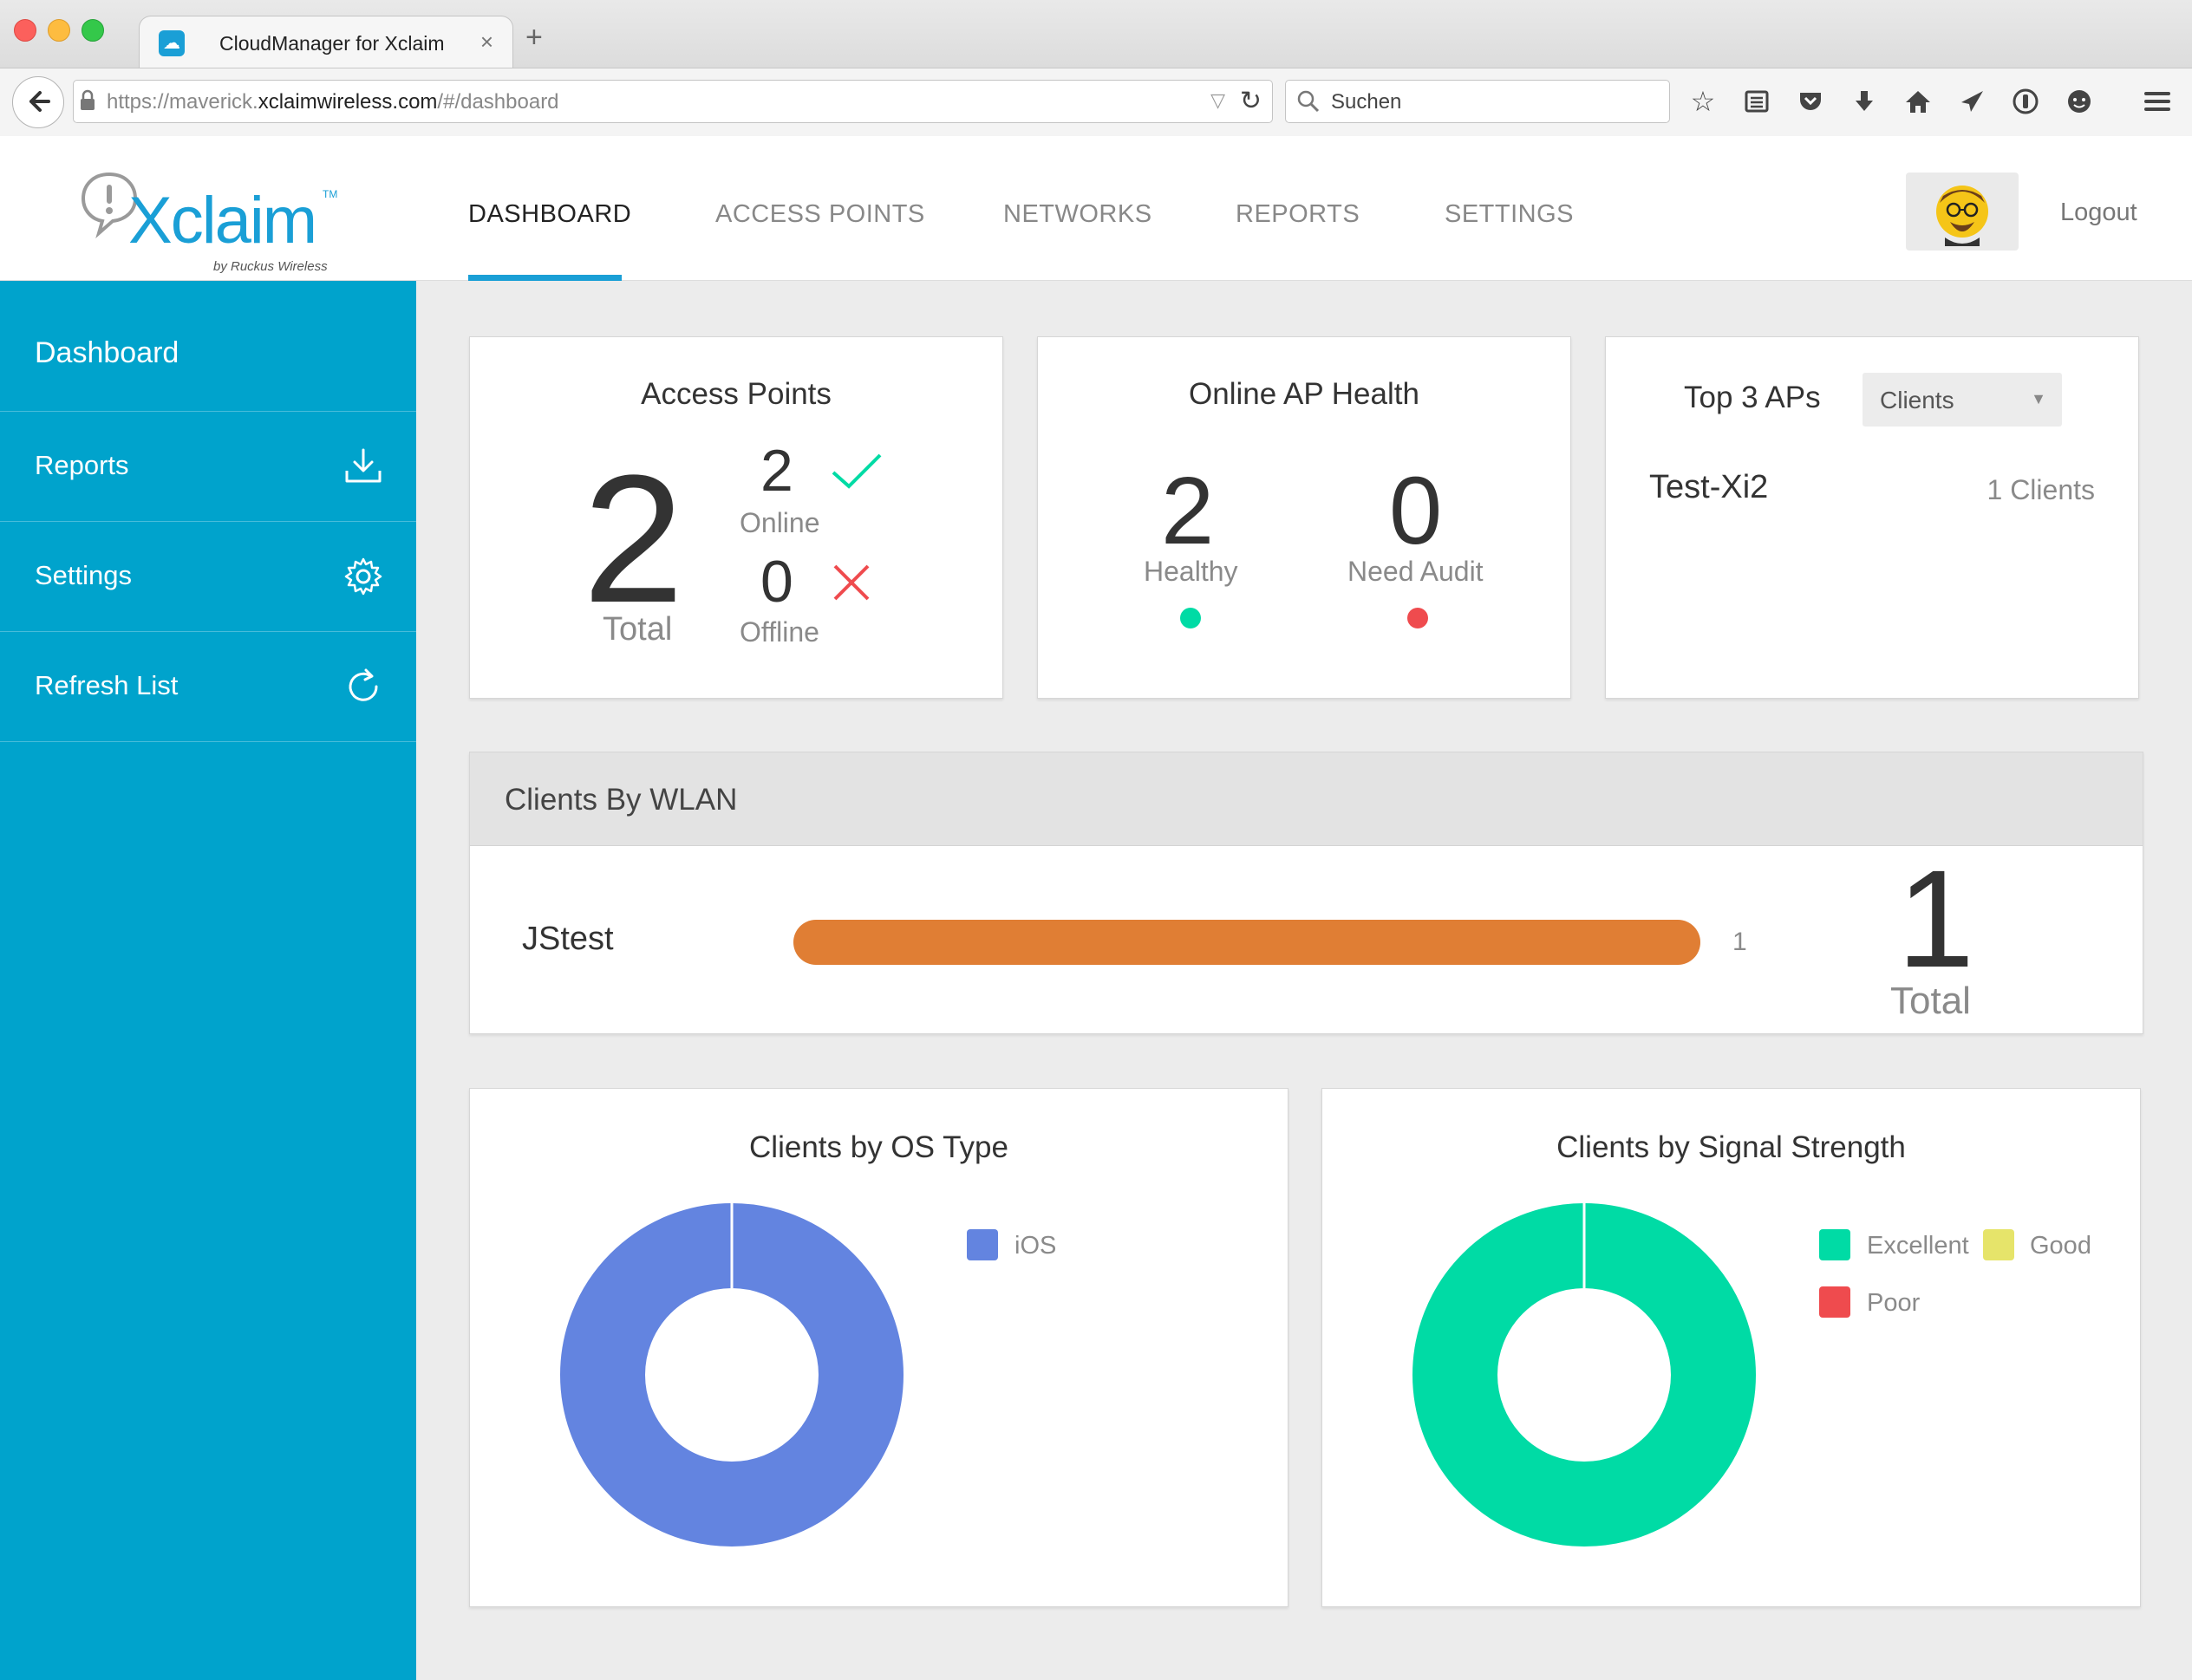 Image resolution: width=2192 pixels, height=1680 pixels. I want to click on logo-text: Xclaim, so click(222, 220).